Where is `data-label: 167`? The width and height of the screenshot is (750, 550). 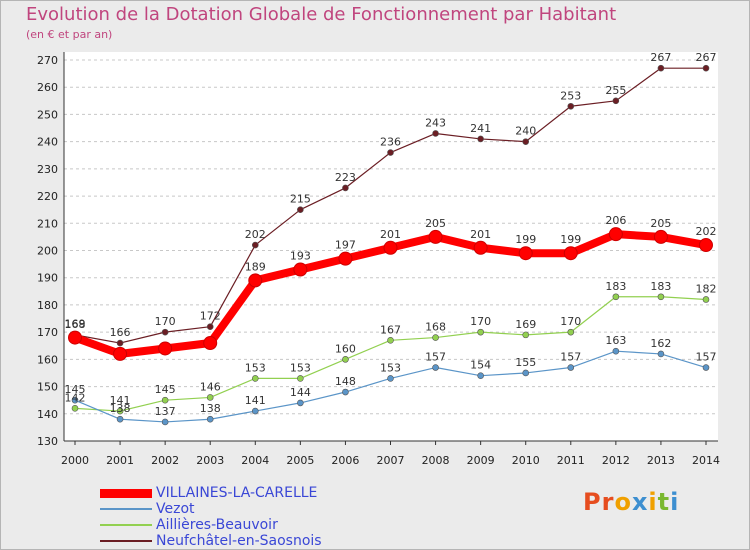 data-label: 167 is located at coordinates (390, 329).